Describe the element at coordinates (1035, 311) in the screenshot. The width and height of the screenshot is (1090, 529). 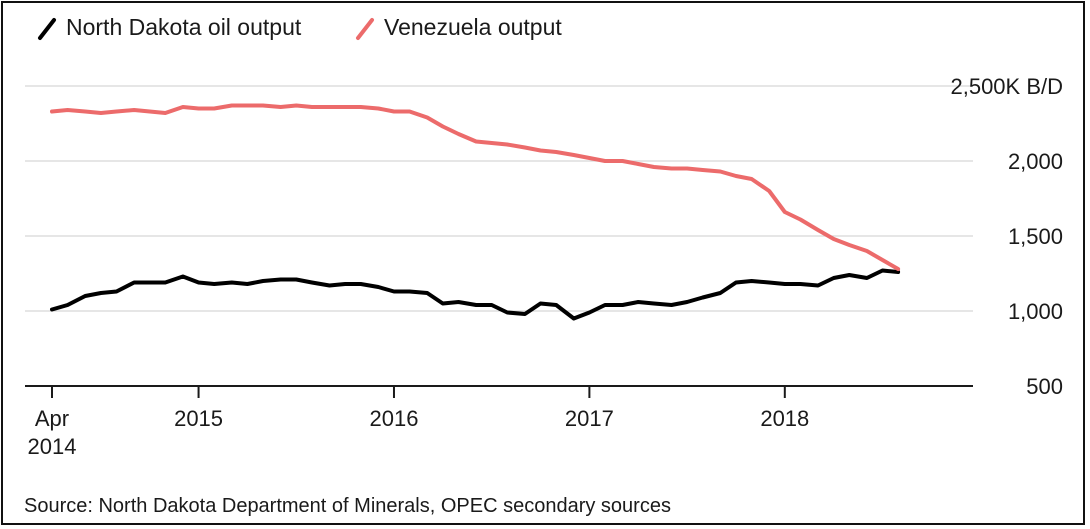
I see `y-tick-label: 1,000` at that location.